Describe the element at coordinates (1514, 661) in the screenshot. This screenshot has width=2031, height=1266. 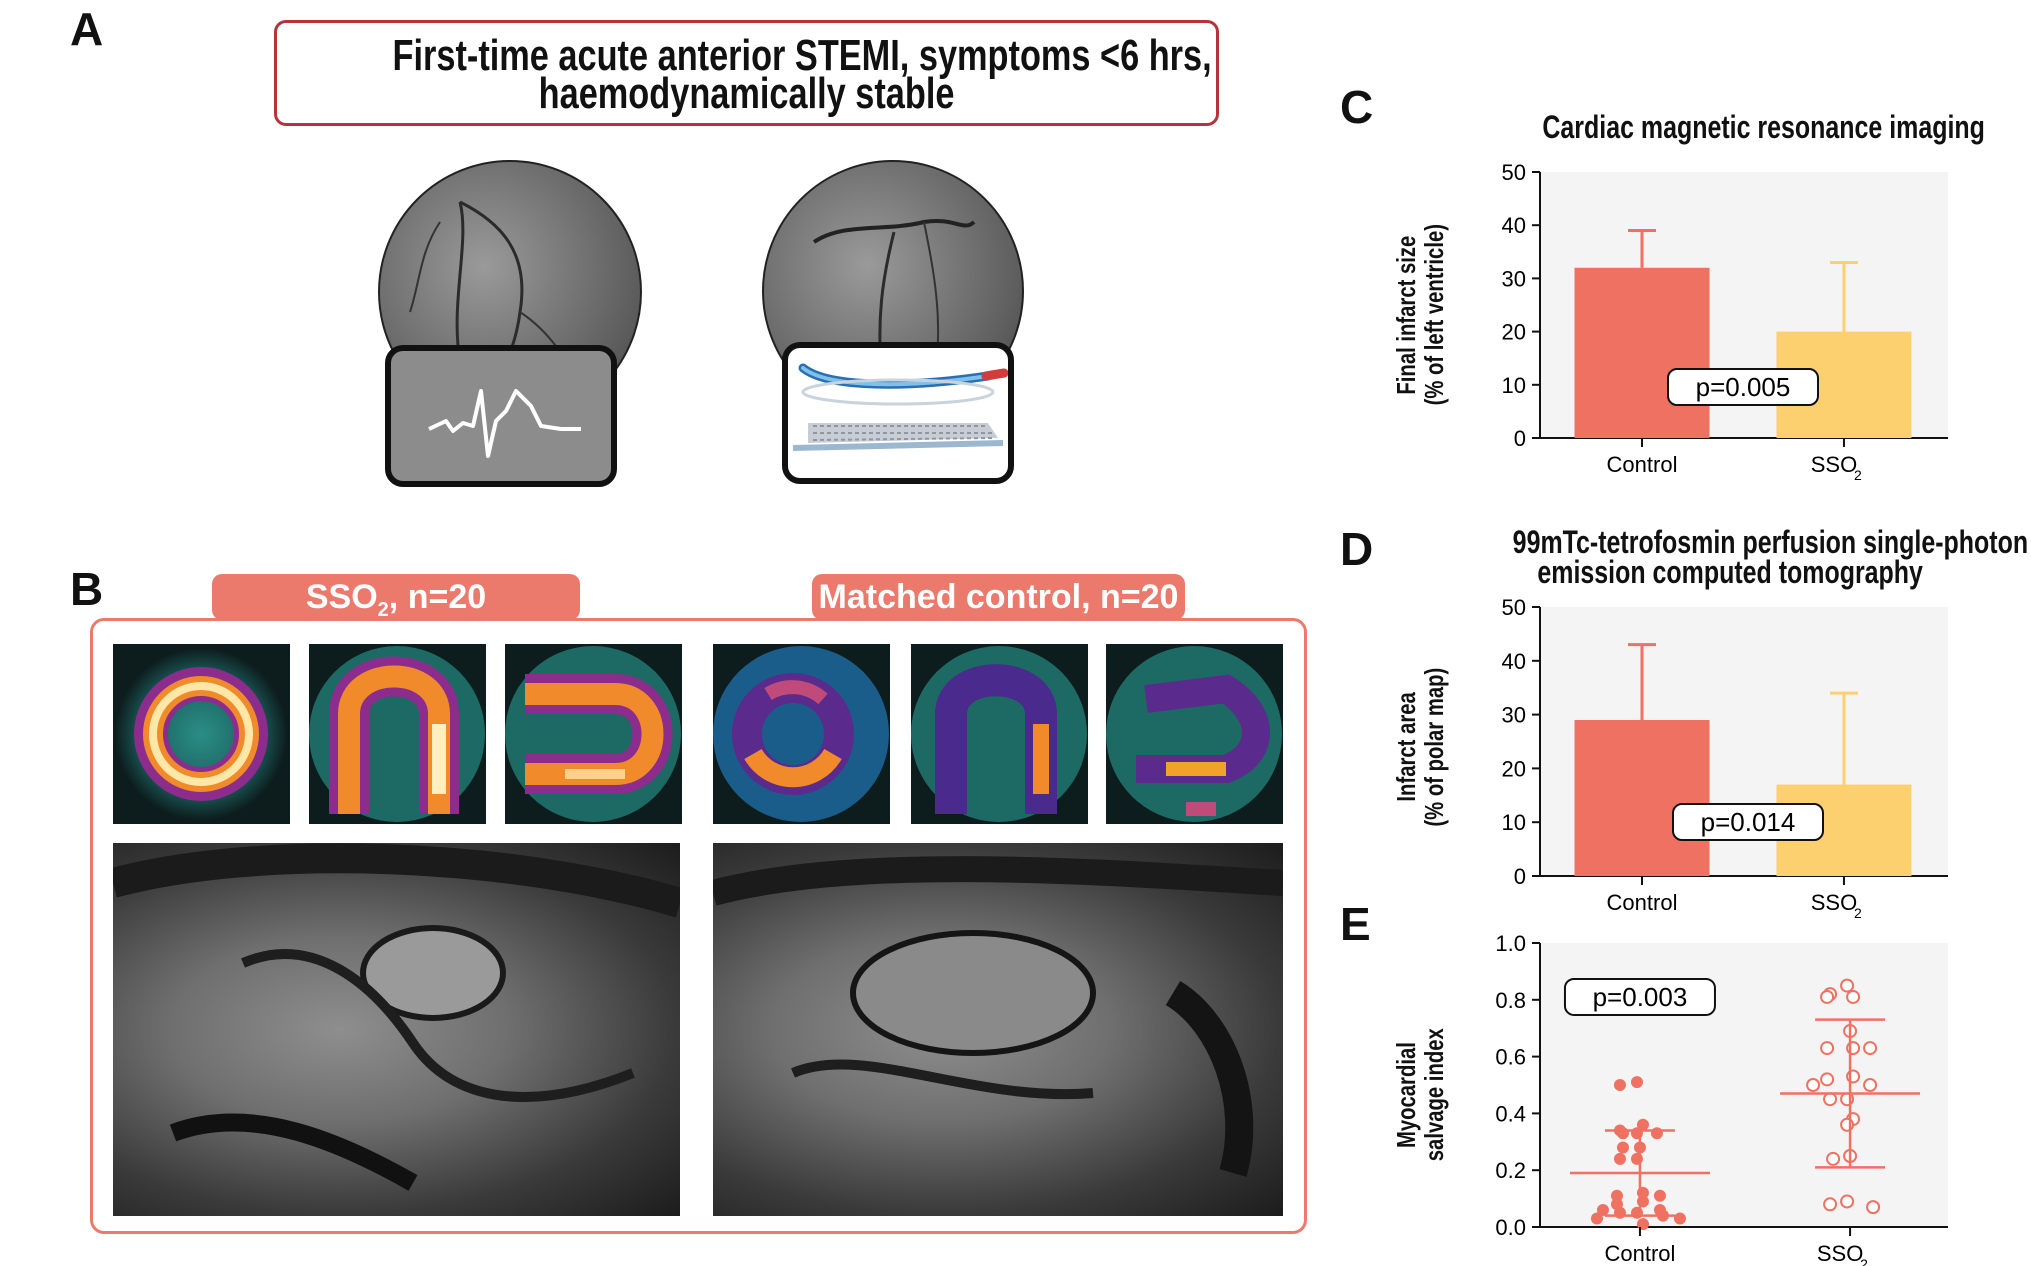
I see `chart-d-ytick-label: 40` at that location.